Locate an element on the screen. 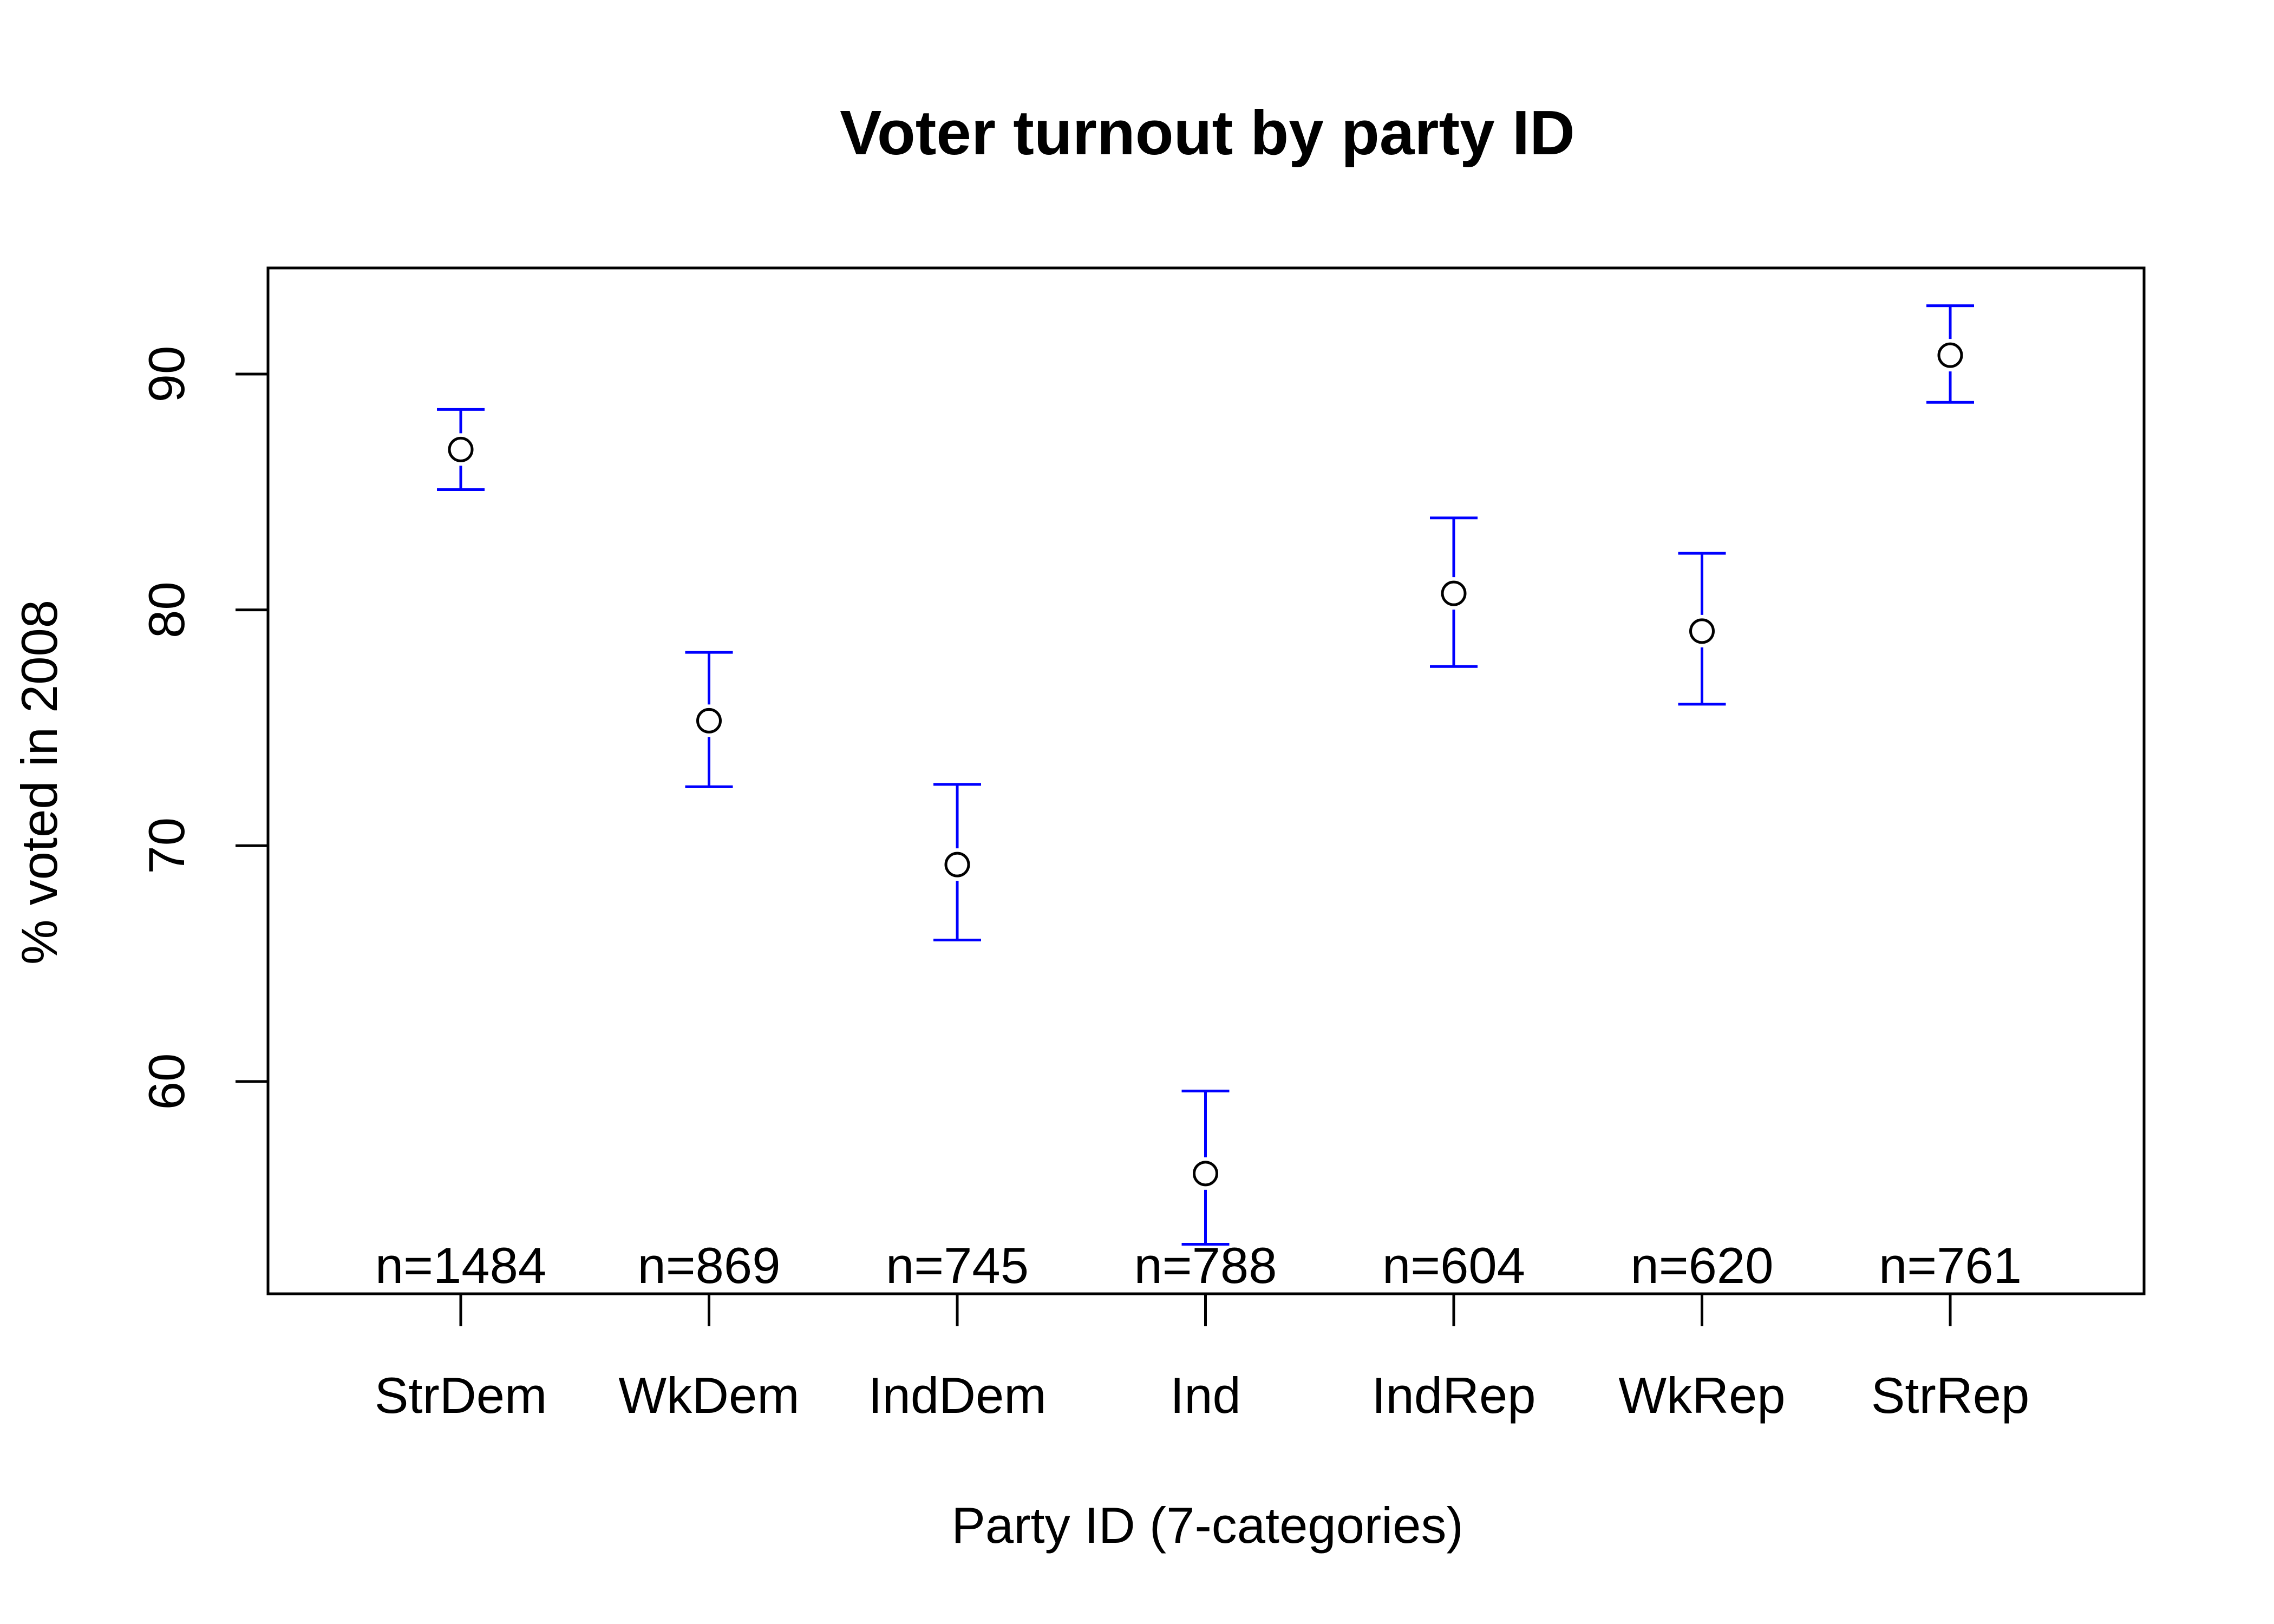 Image resolution: width=2274 pixels, height=1624 pixels. n-label: n=788 is located at coordinates (1206, 1265).